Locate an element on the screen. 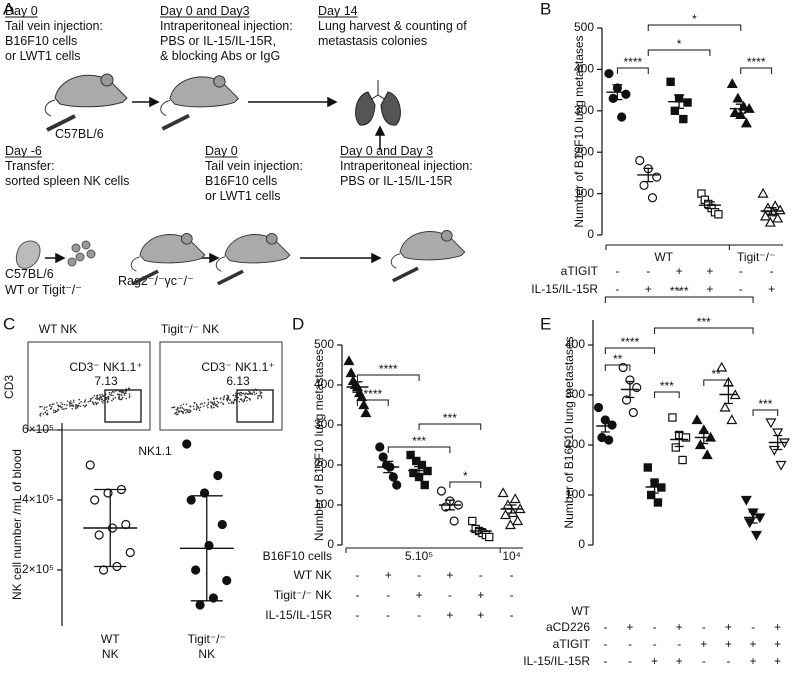 The width and height of the screenshot is (800, 673). lung-right is located at coordinates (390, 108).